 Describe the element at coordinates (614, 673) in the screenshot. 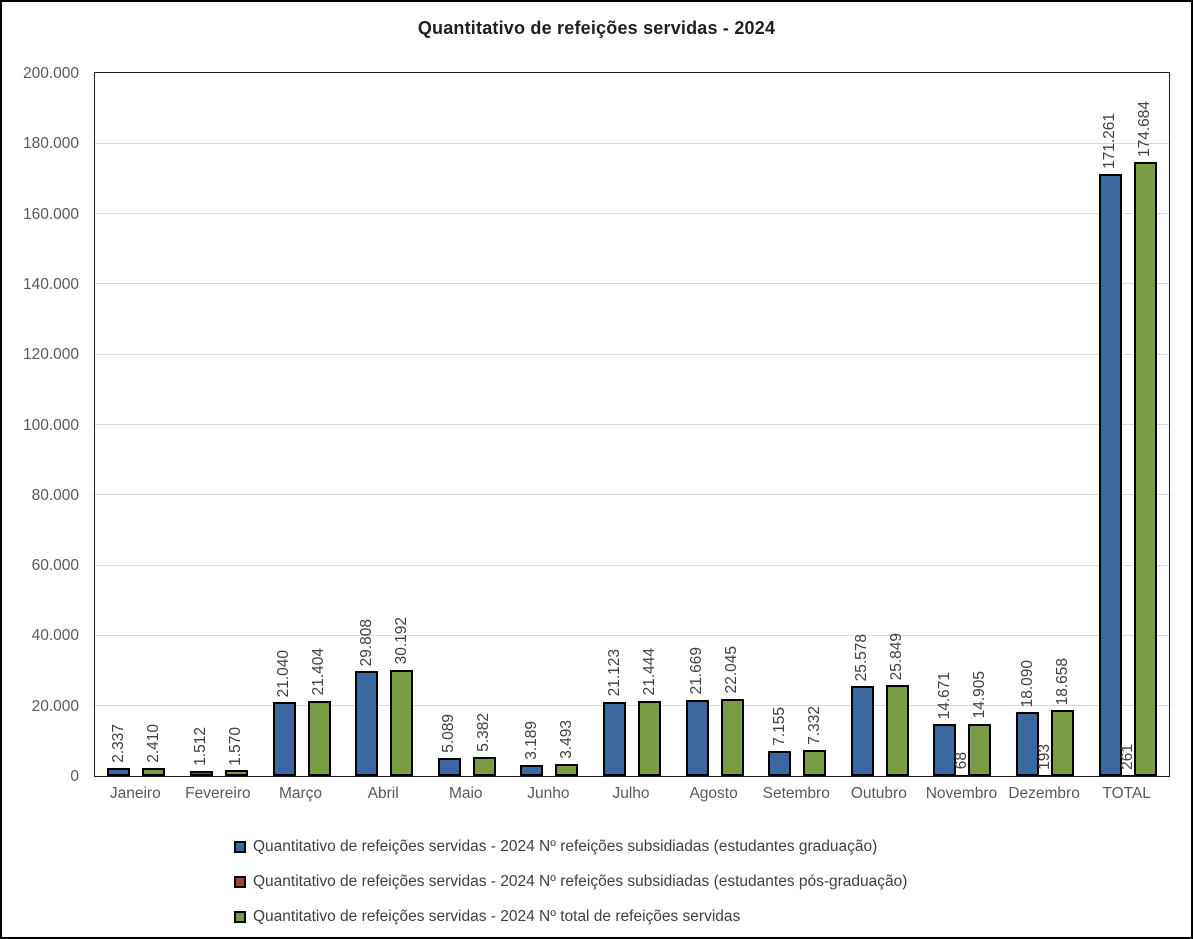

I see `data-label: 21.123` at that location.